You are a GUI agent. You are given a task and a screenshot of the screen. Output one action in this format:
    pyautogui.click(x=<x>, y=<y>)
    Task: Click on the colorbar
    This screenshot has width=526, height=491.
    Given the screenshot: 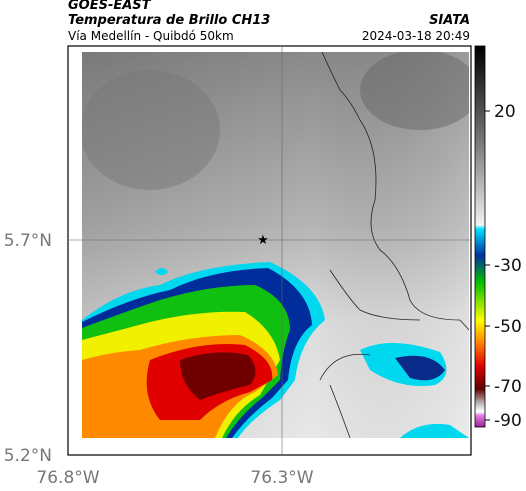 What is the action you would take?
    pyautogui.click(x=480, y=236)
    